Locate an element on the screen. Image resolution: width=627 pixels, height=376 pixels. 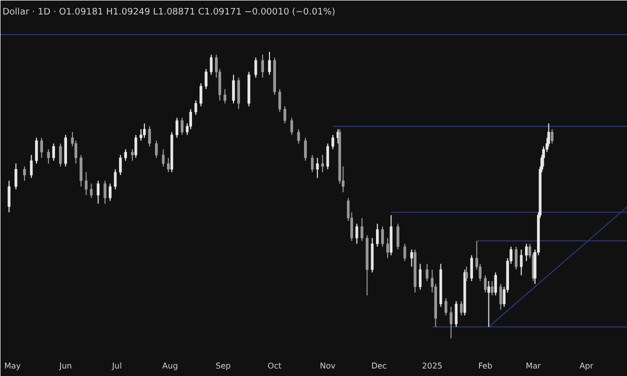
x-tick-label: May is located at coordinates (13, 366).